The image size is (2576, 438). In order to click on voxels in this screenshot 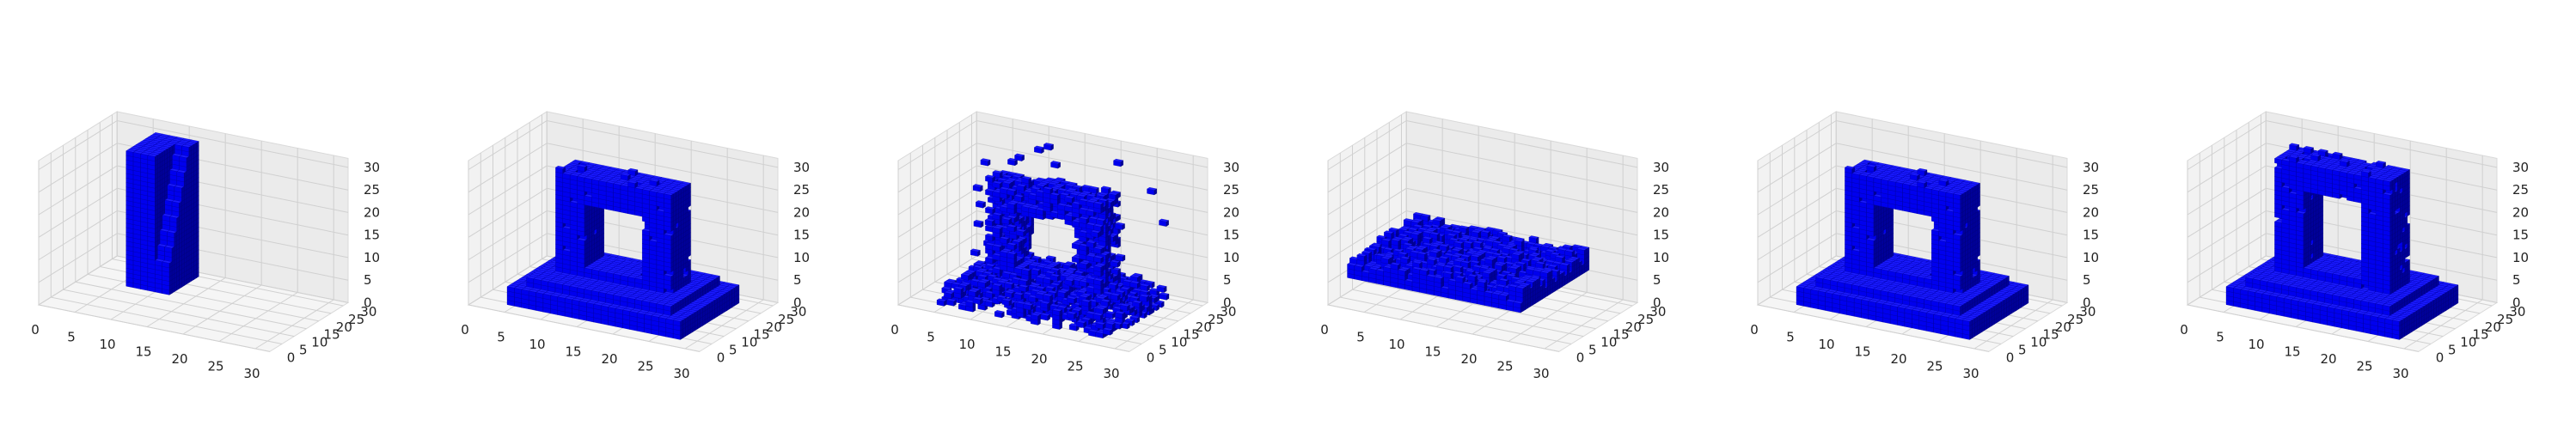, I will do `click(162, 213)`.